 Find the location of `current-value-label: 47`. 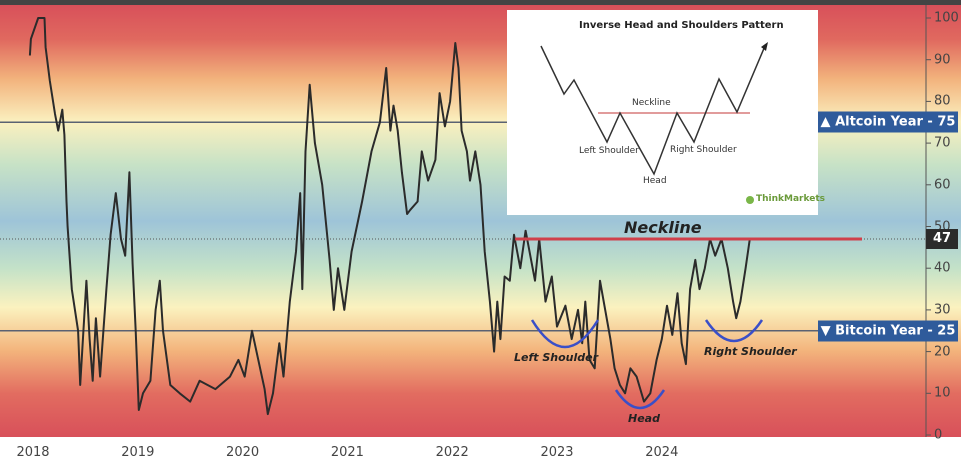

current-value-label: 47 is located at coordinates (942, 239).